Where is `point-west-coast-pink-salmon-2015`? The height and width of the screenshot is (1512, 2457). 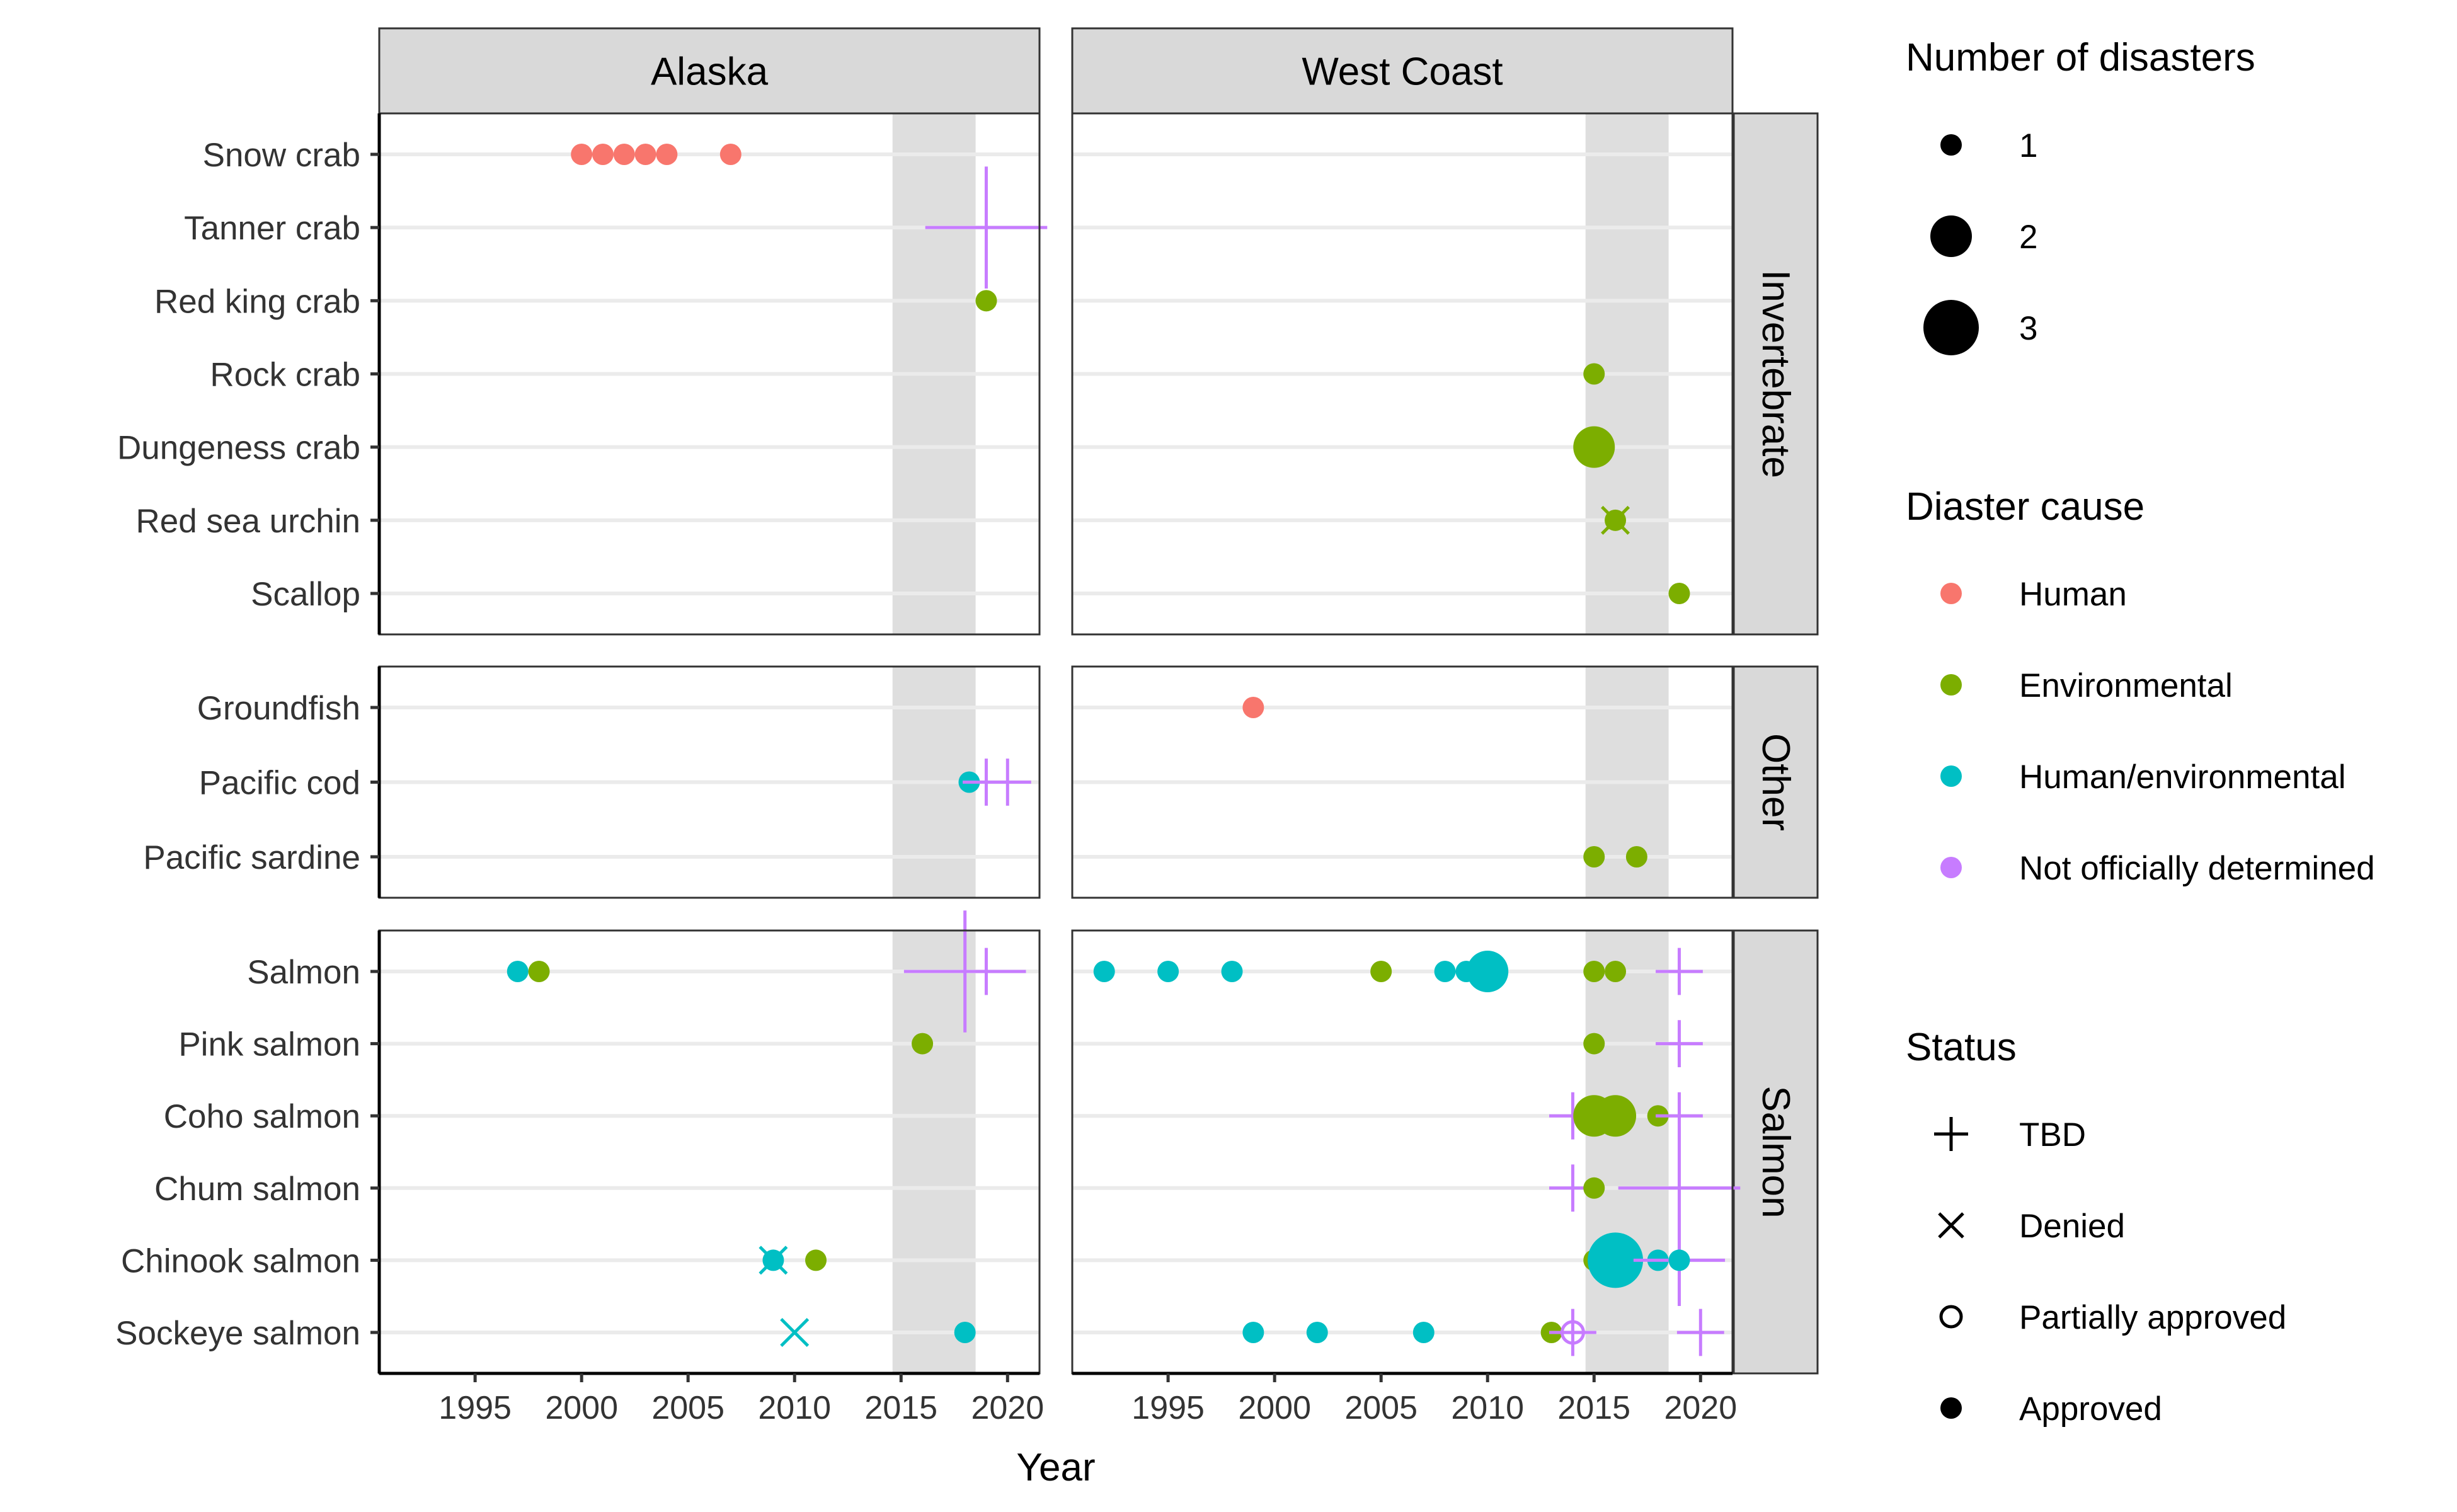 point-west-coast-pink-salmon-2015 is located at coordinates (1594, 1044).